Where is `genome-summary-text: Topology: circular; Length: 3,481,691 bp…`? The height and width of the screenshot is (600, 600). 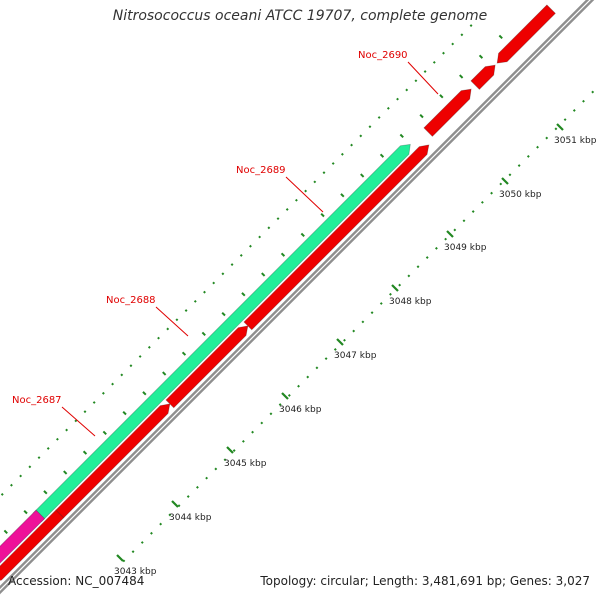
genome-summary-text: Topology: circular; Length: 3,481,691 bp… is located at coordinates (425, 581).